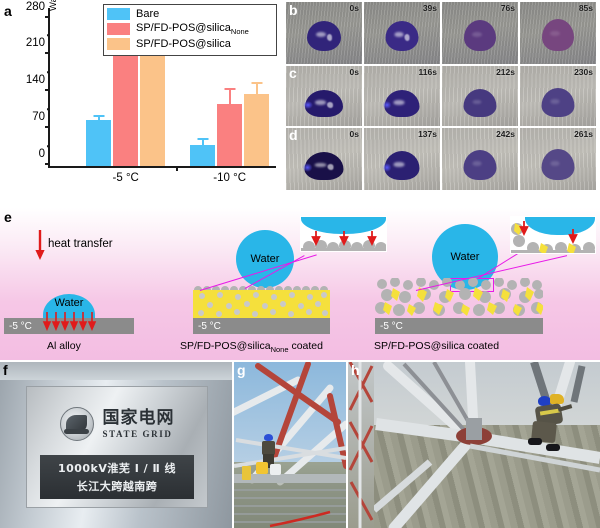 Image resolution: width=600 pixels, height=528 pixels. What do you see at coordinates (268, 461) in the screenshot?
I see `worker-legs-g` at bounding box center [268, 461].